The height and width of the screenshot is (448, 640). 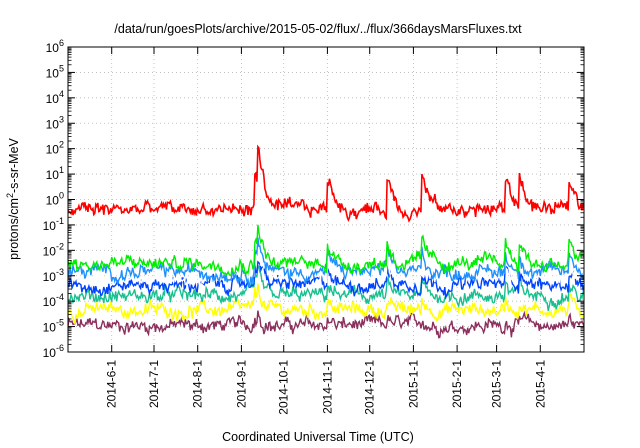 I want to click on y-tick-exponent: -2, so click(x=60, y=246).